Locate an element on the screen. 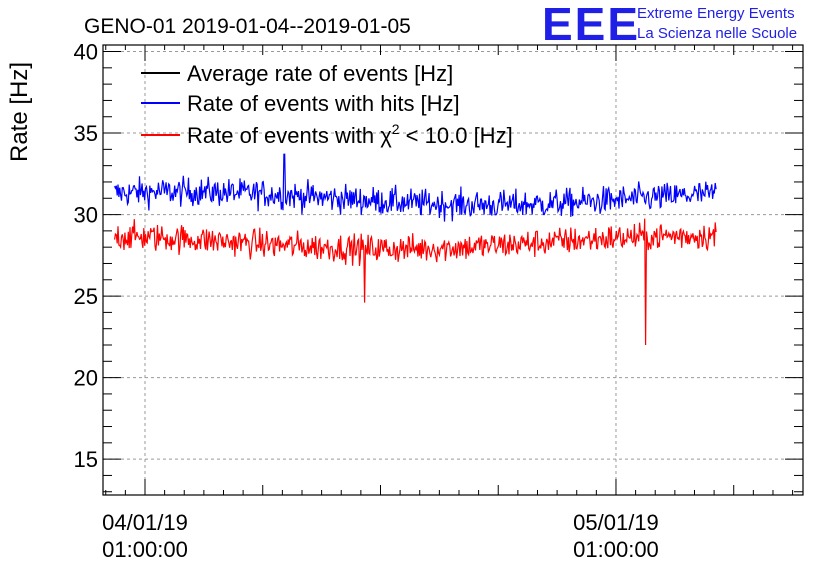 Image resolution: width=836 pixels, height=572 pixels. legend-label-1: Average rate of events [Hz] is located at coordinates (320, 73).